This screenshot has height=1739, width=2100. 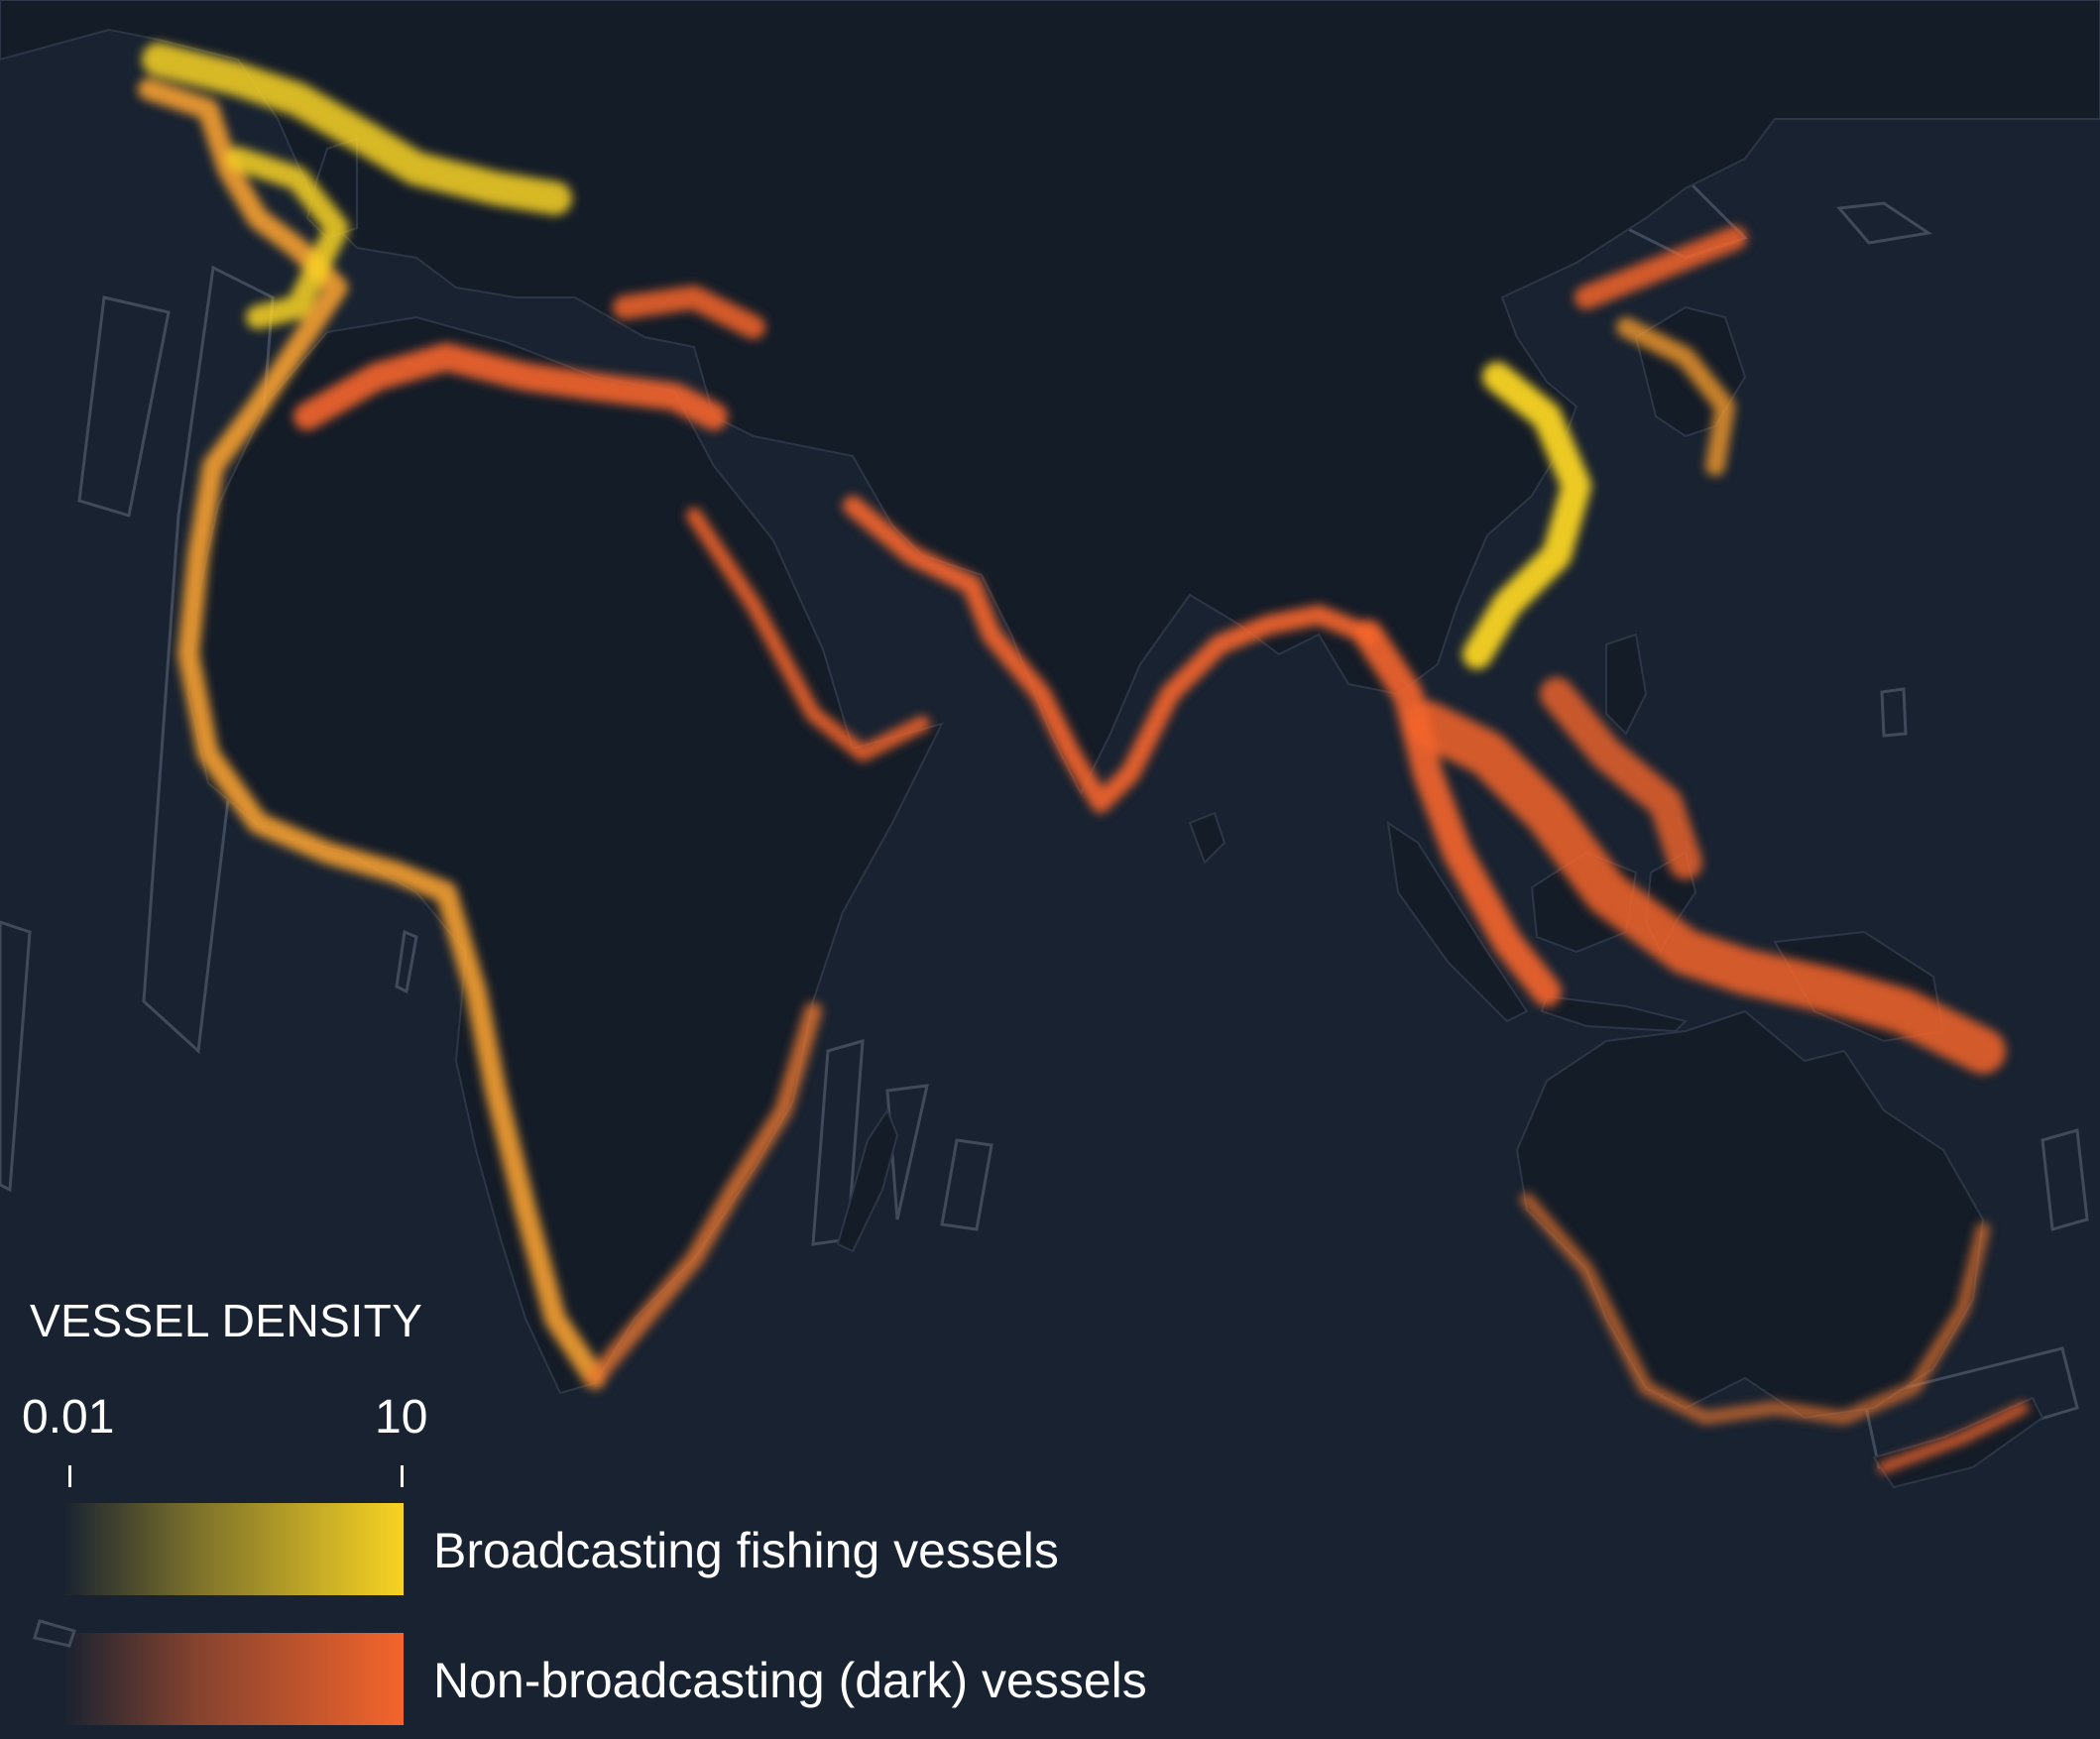 I want to click on density-band-mediterranean, so click(x=511, y=386).